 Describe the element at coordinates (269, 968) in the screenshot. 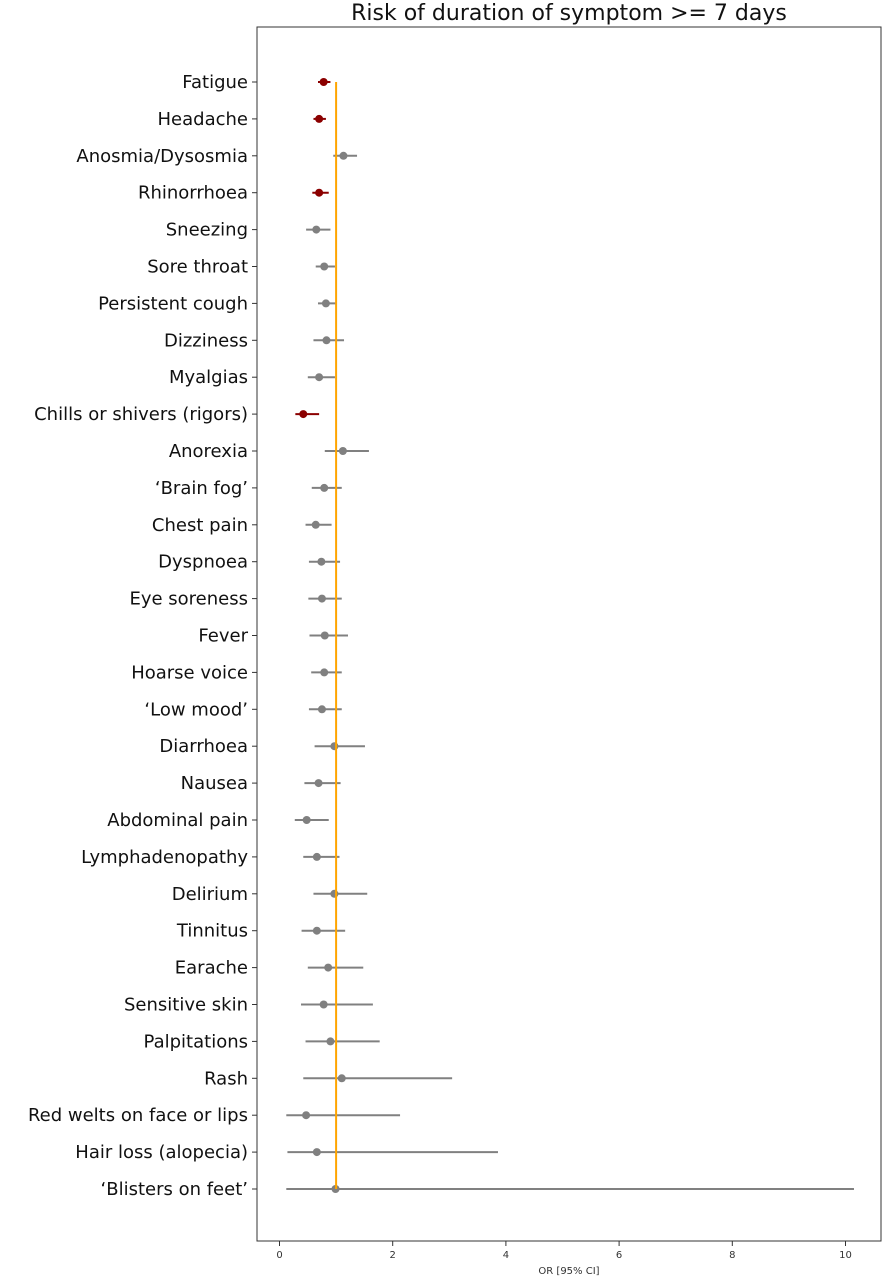

I see `forest-row: Earache` at that location.